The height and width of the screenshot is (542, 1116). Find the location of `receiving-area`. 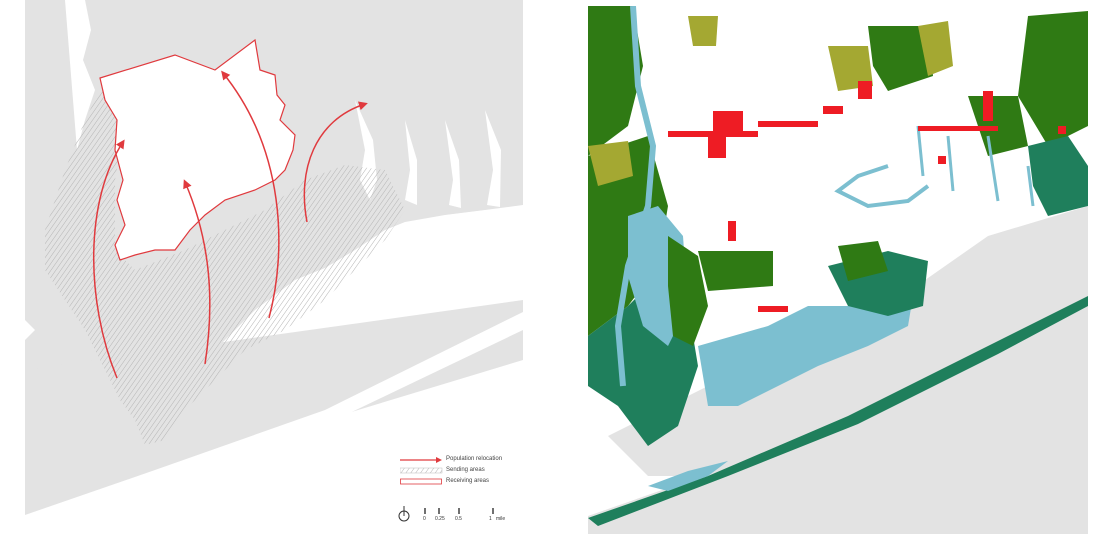

receiving-area is located at coordinates (197, 149).